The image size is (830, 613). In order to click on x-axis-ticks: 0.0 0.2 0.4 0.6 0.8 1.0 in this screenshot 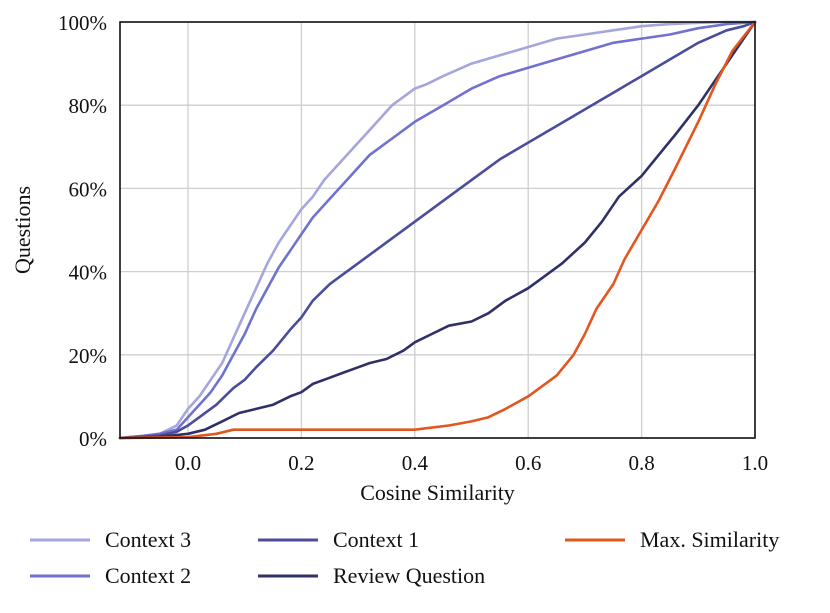, I will do `click(471, 463)`.